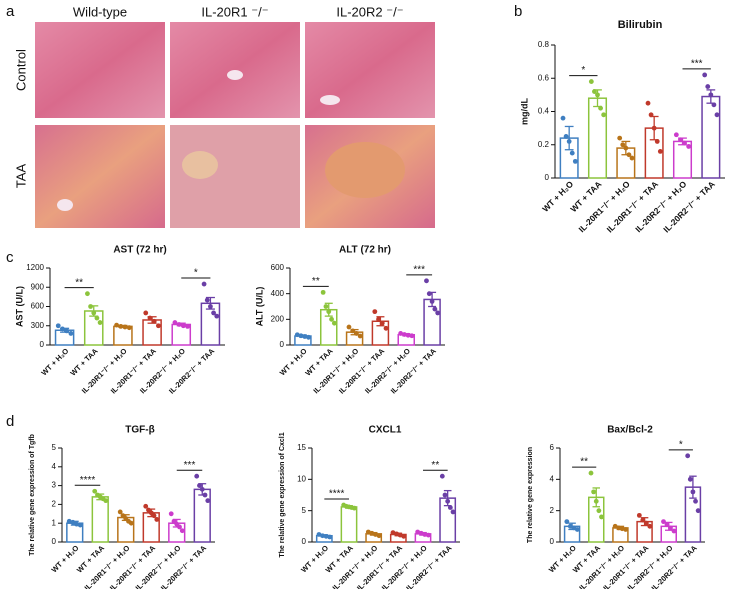  Describe the element at coordinates (54, 522) in the screenshot. I see `y-tick-label: 1` at that location.